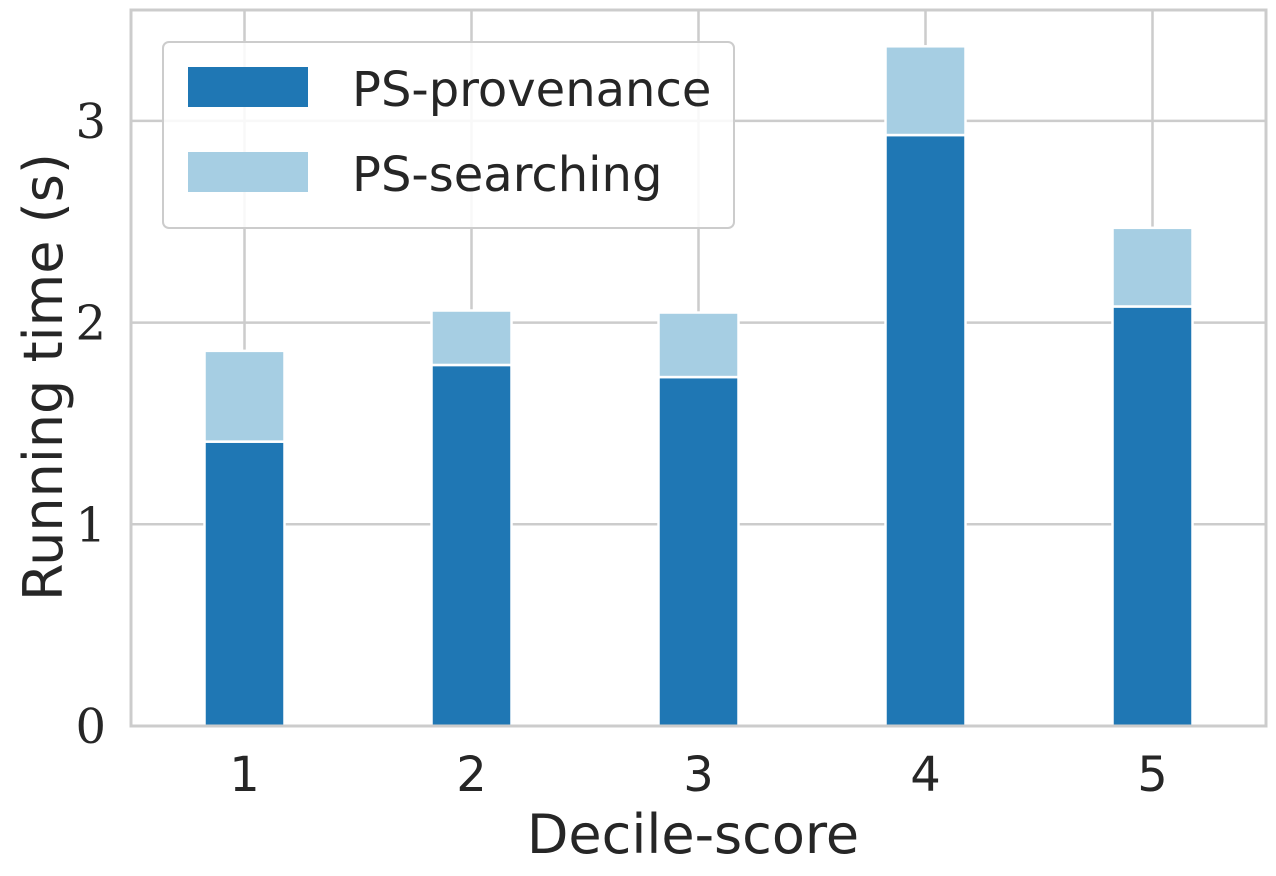 Image resolution: width=1276 pixels, height=876 pixels. Describe the element at coordinates (471, 775) in the screenshot. I see `x-tick-label-2: 2` at that location.